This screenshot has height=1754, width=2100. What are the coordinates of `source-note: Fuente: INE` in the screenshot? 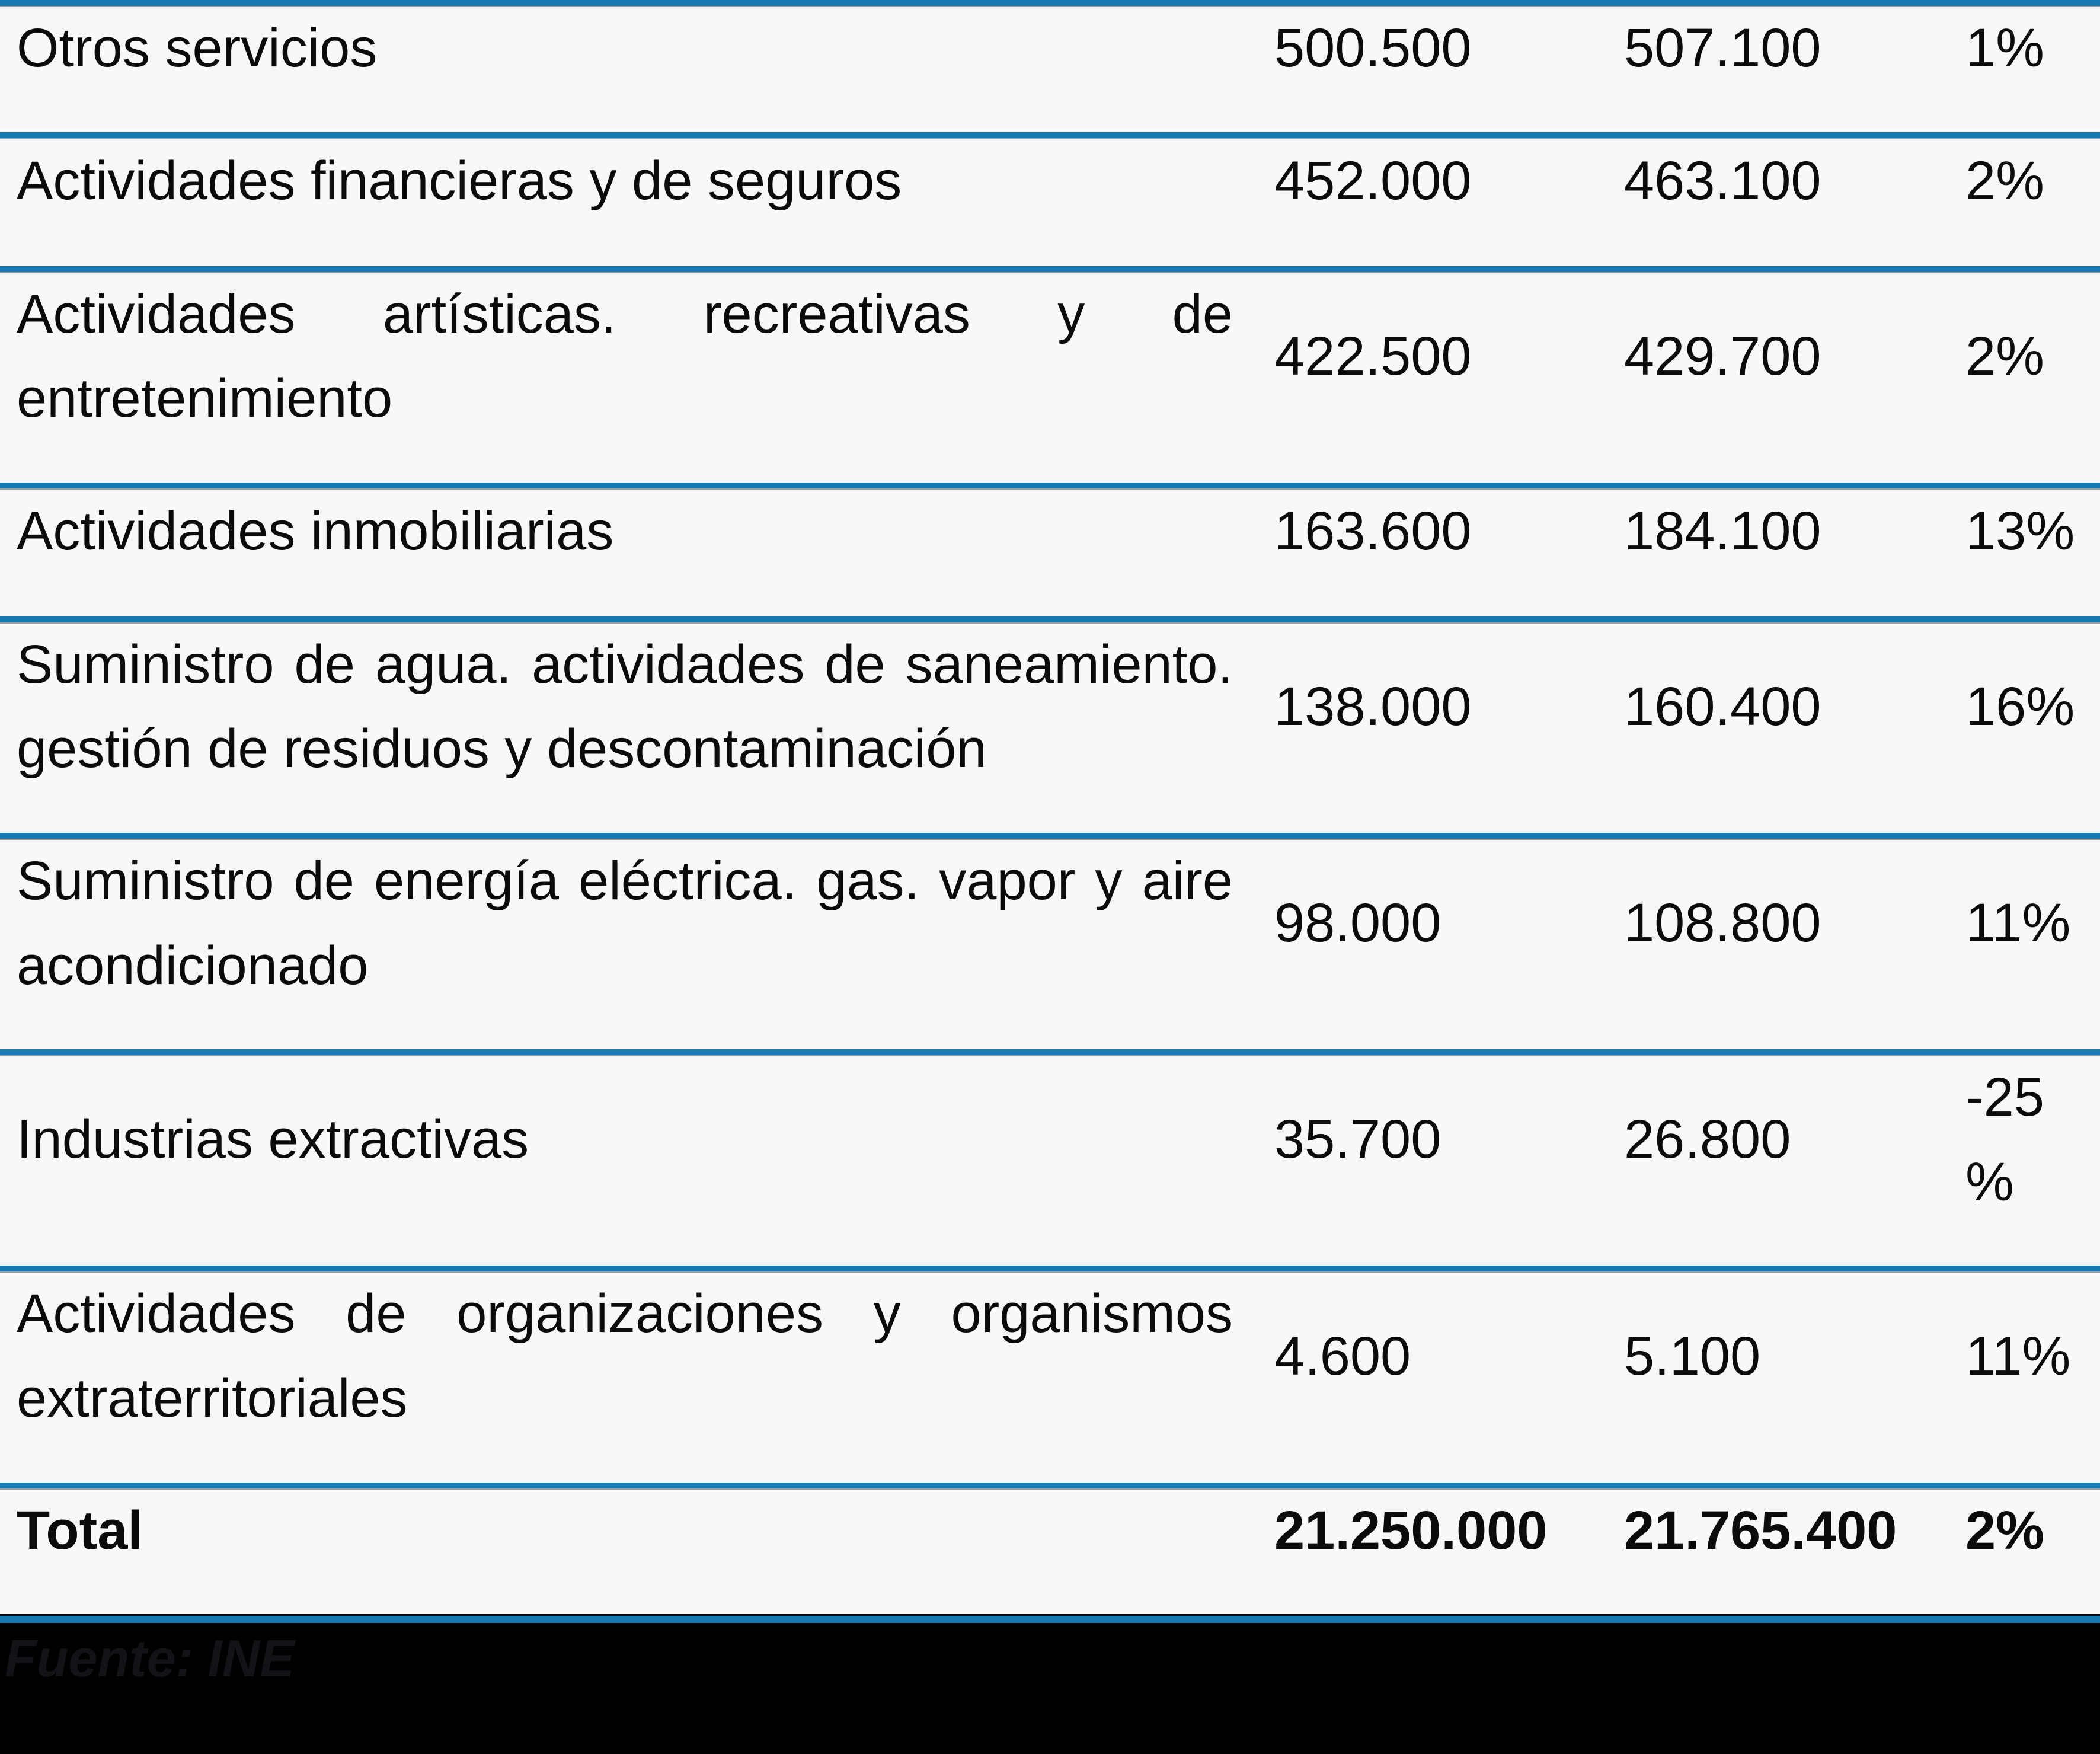 It's located at (150, 1658).